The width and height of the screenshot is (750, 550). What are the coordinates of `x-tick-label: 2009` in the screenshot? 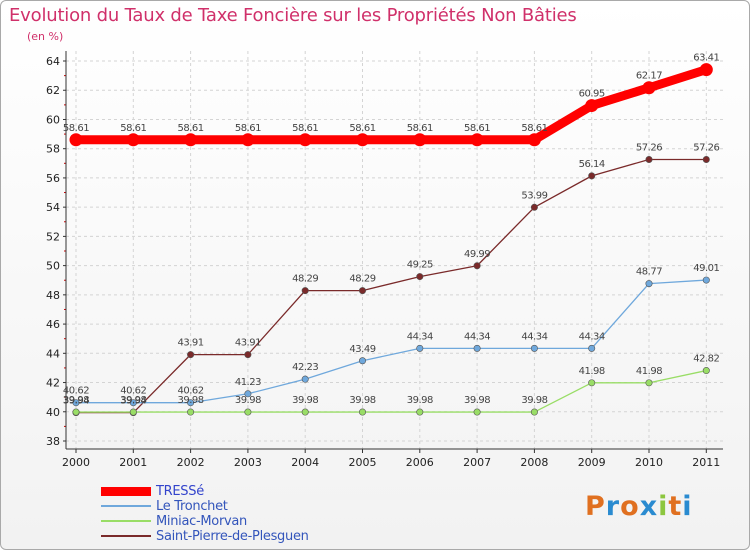 It's located at (592, 462).